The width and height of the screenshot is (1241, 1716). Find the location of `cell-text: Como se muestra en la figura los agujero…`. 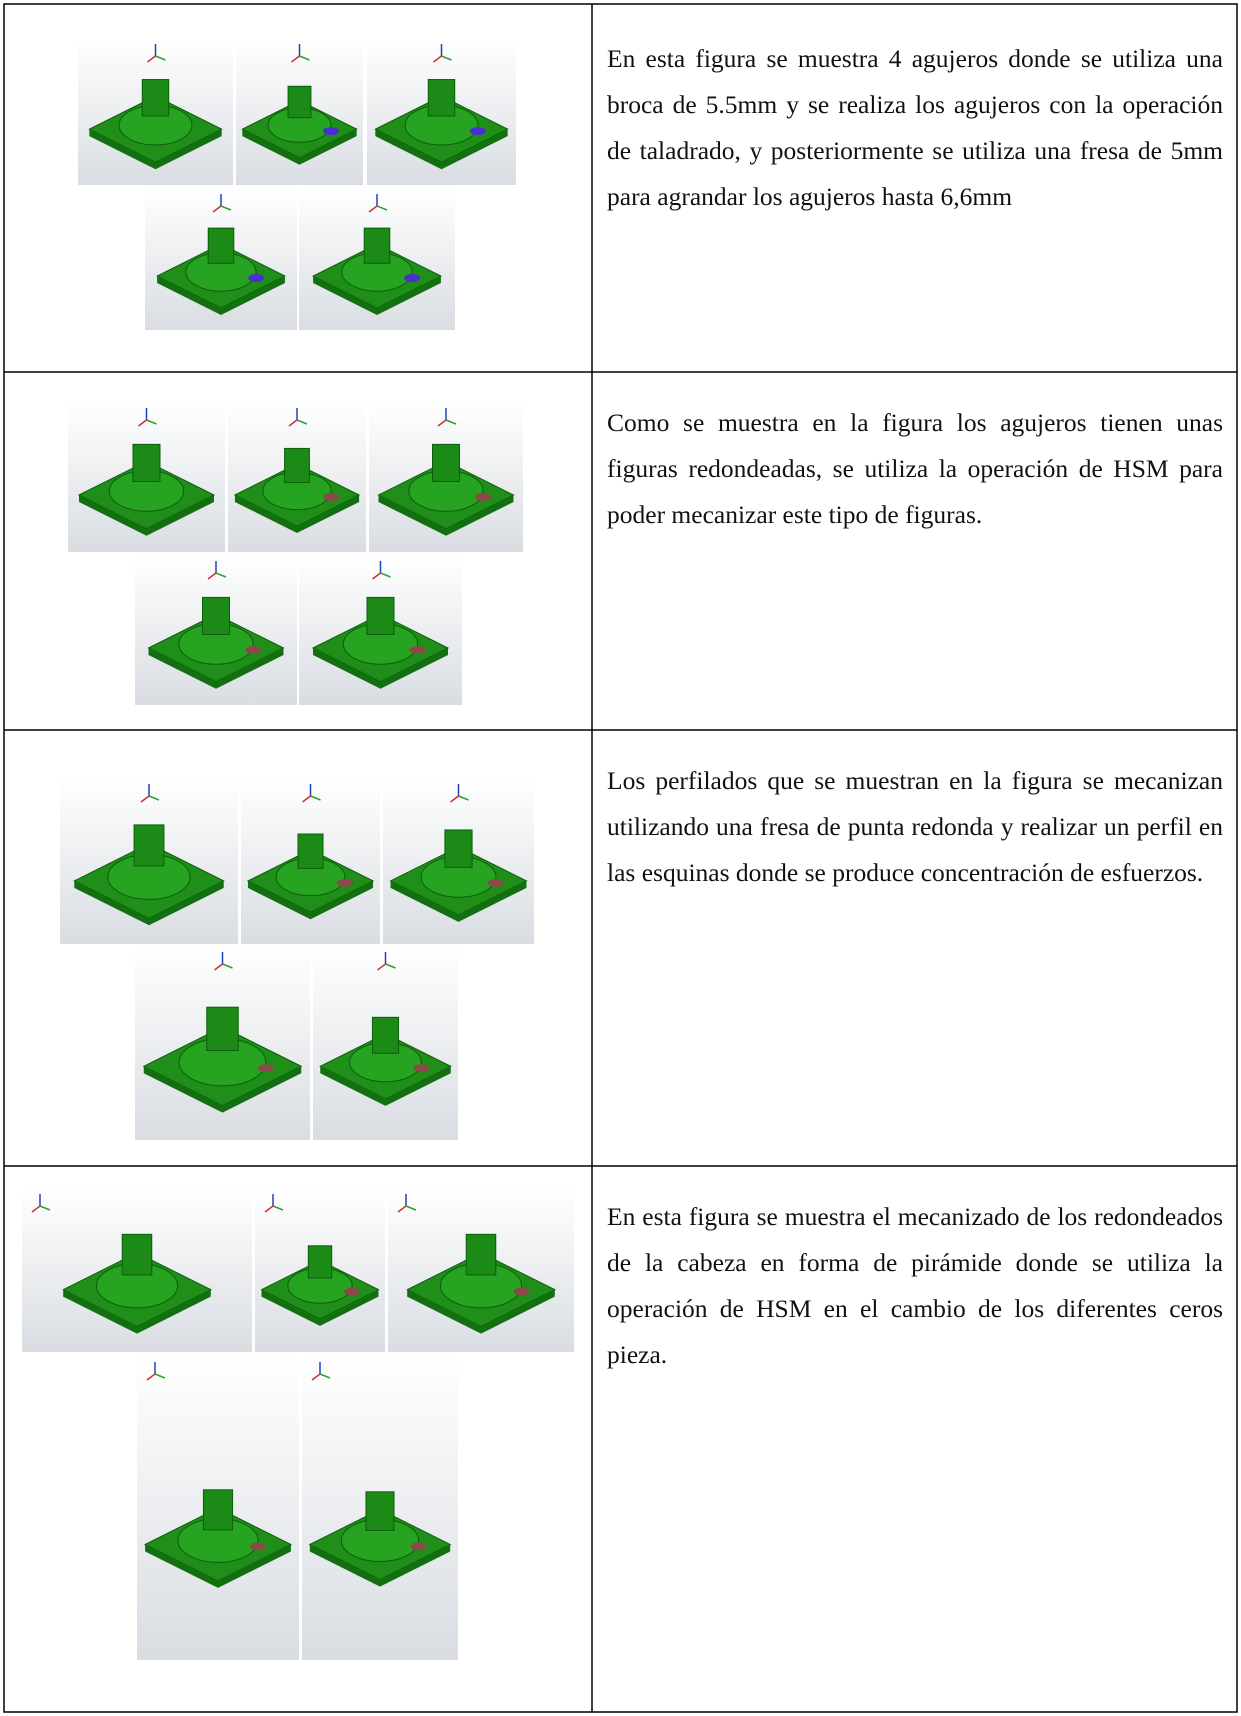

cell-text: Como se muestra en la figura los agujero… is located at coordinates (915, 468).